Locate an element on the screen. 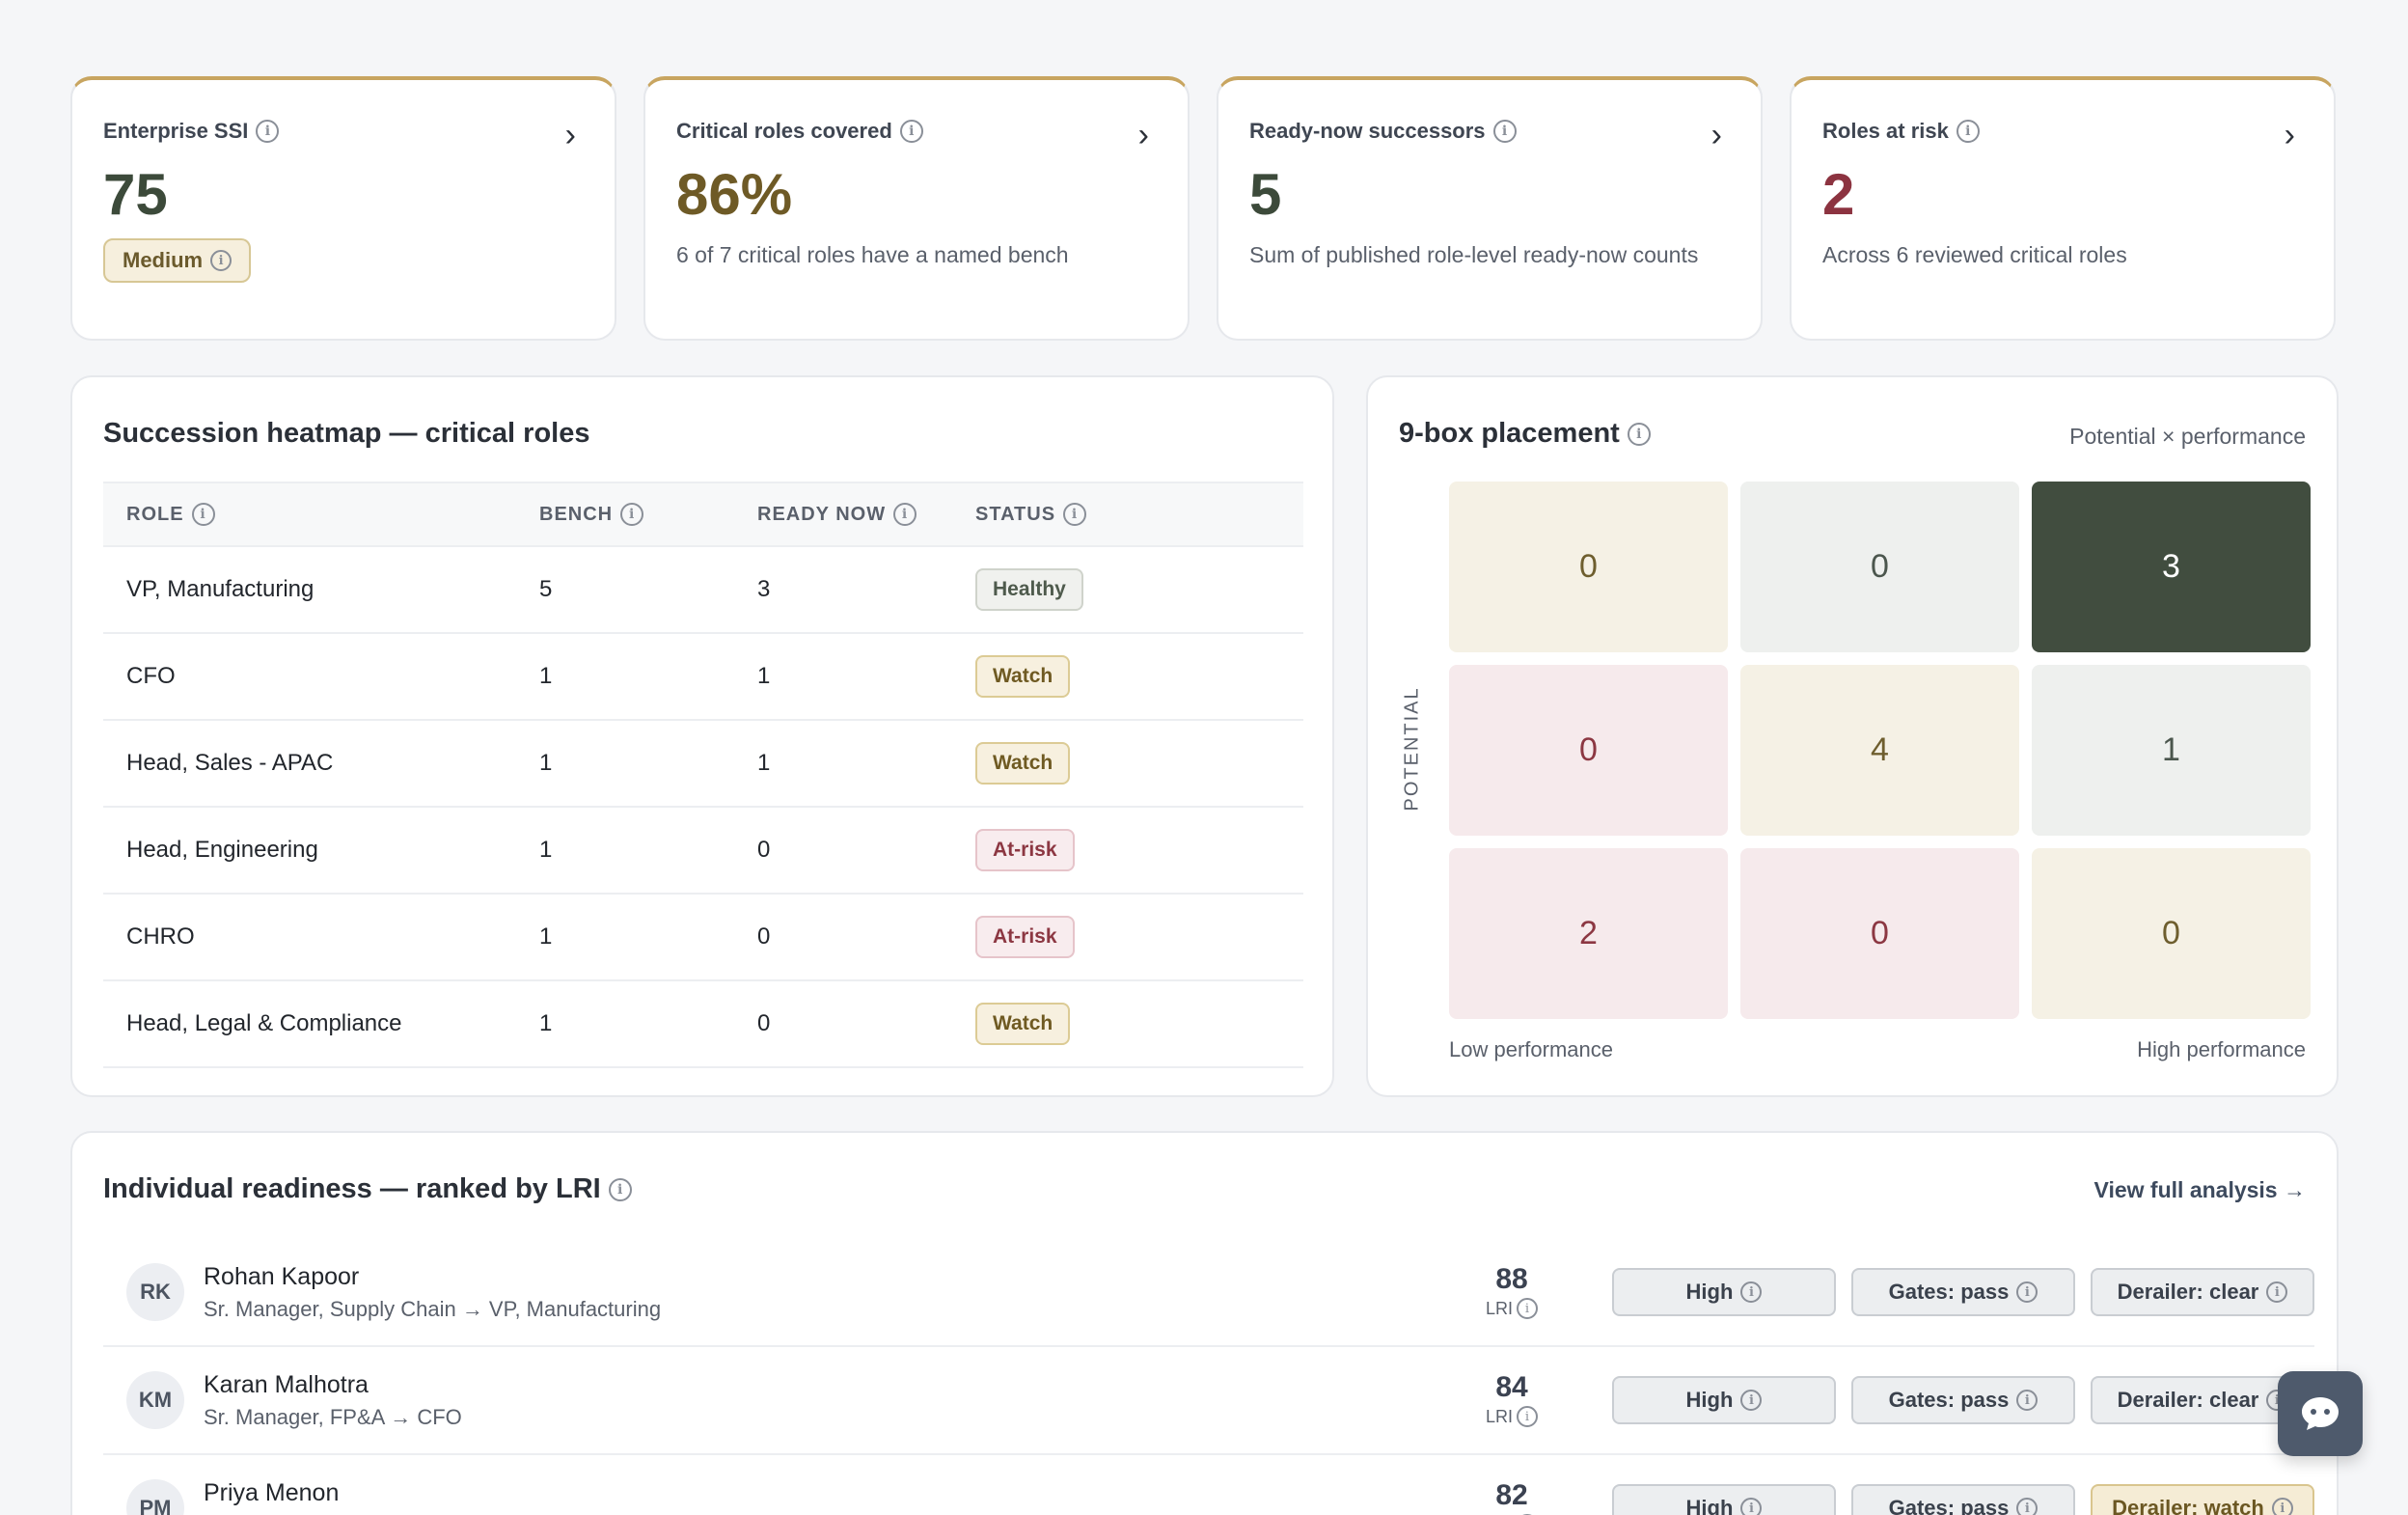  ninebox-cell: 4 is located at coordinates (1879, 751).